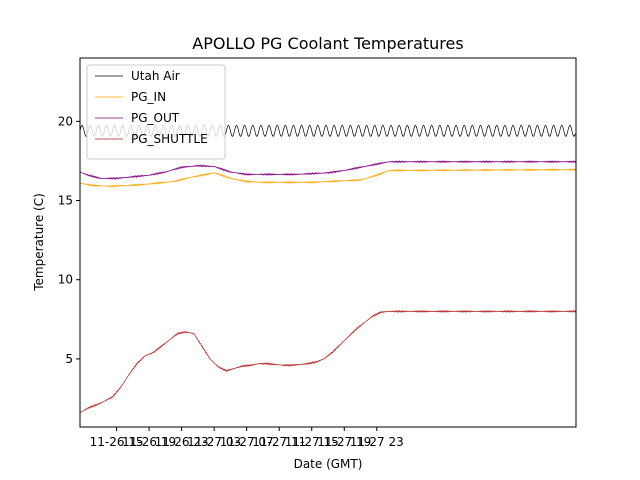 Image resolution: width=640 pixels, height=480 pixels. I want to click on legend-label: PG_SHUTTLE, so click(169, 139).